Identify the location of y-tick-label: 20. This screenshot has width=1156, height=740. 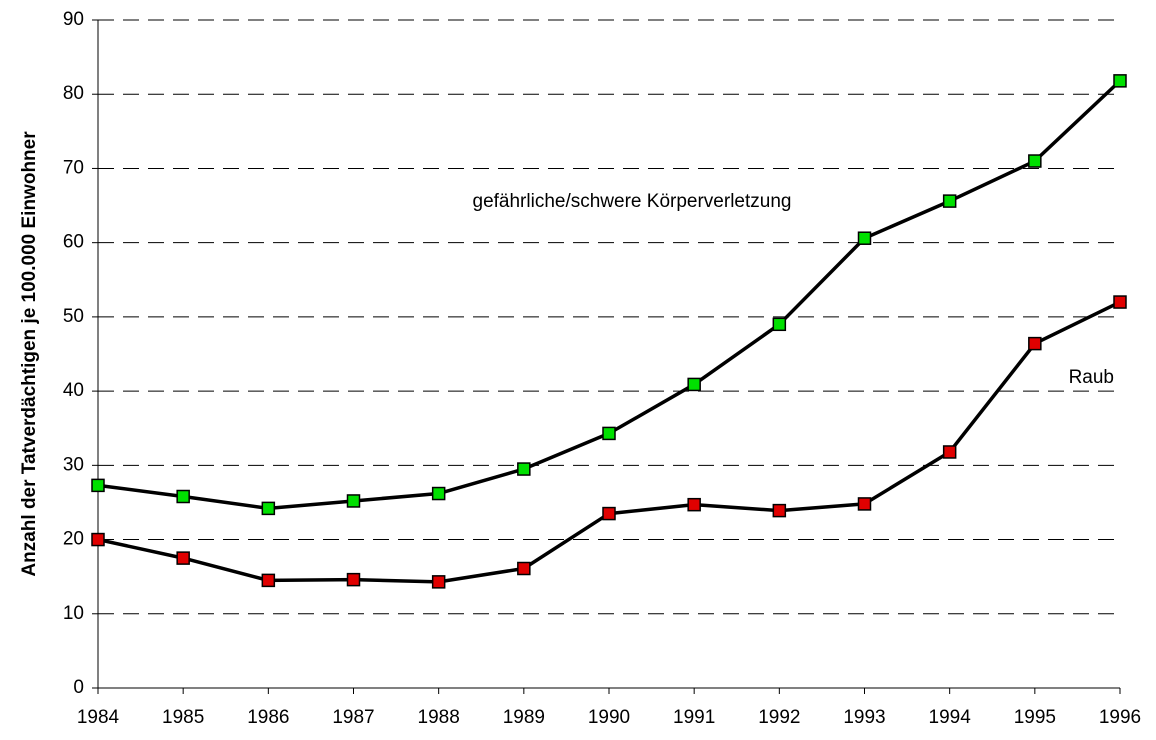
(73, 539).